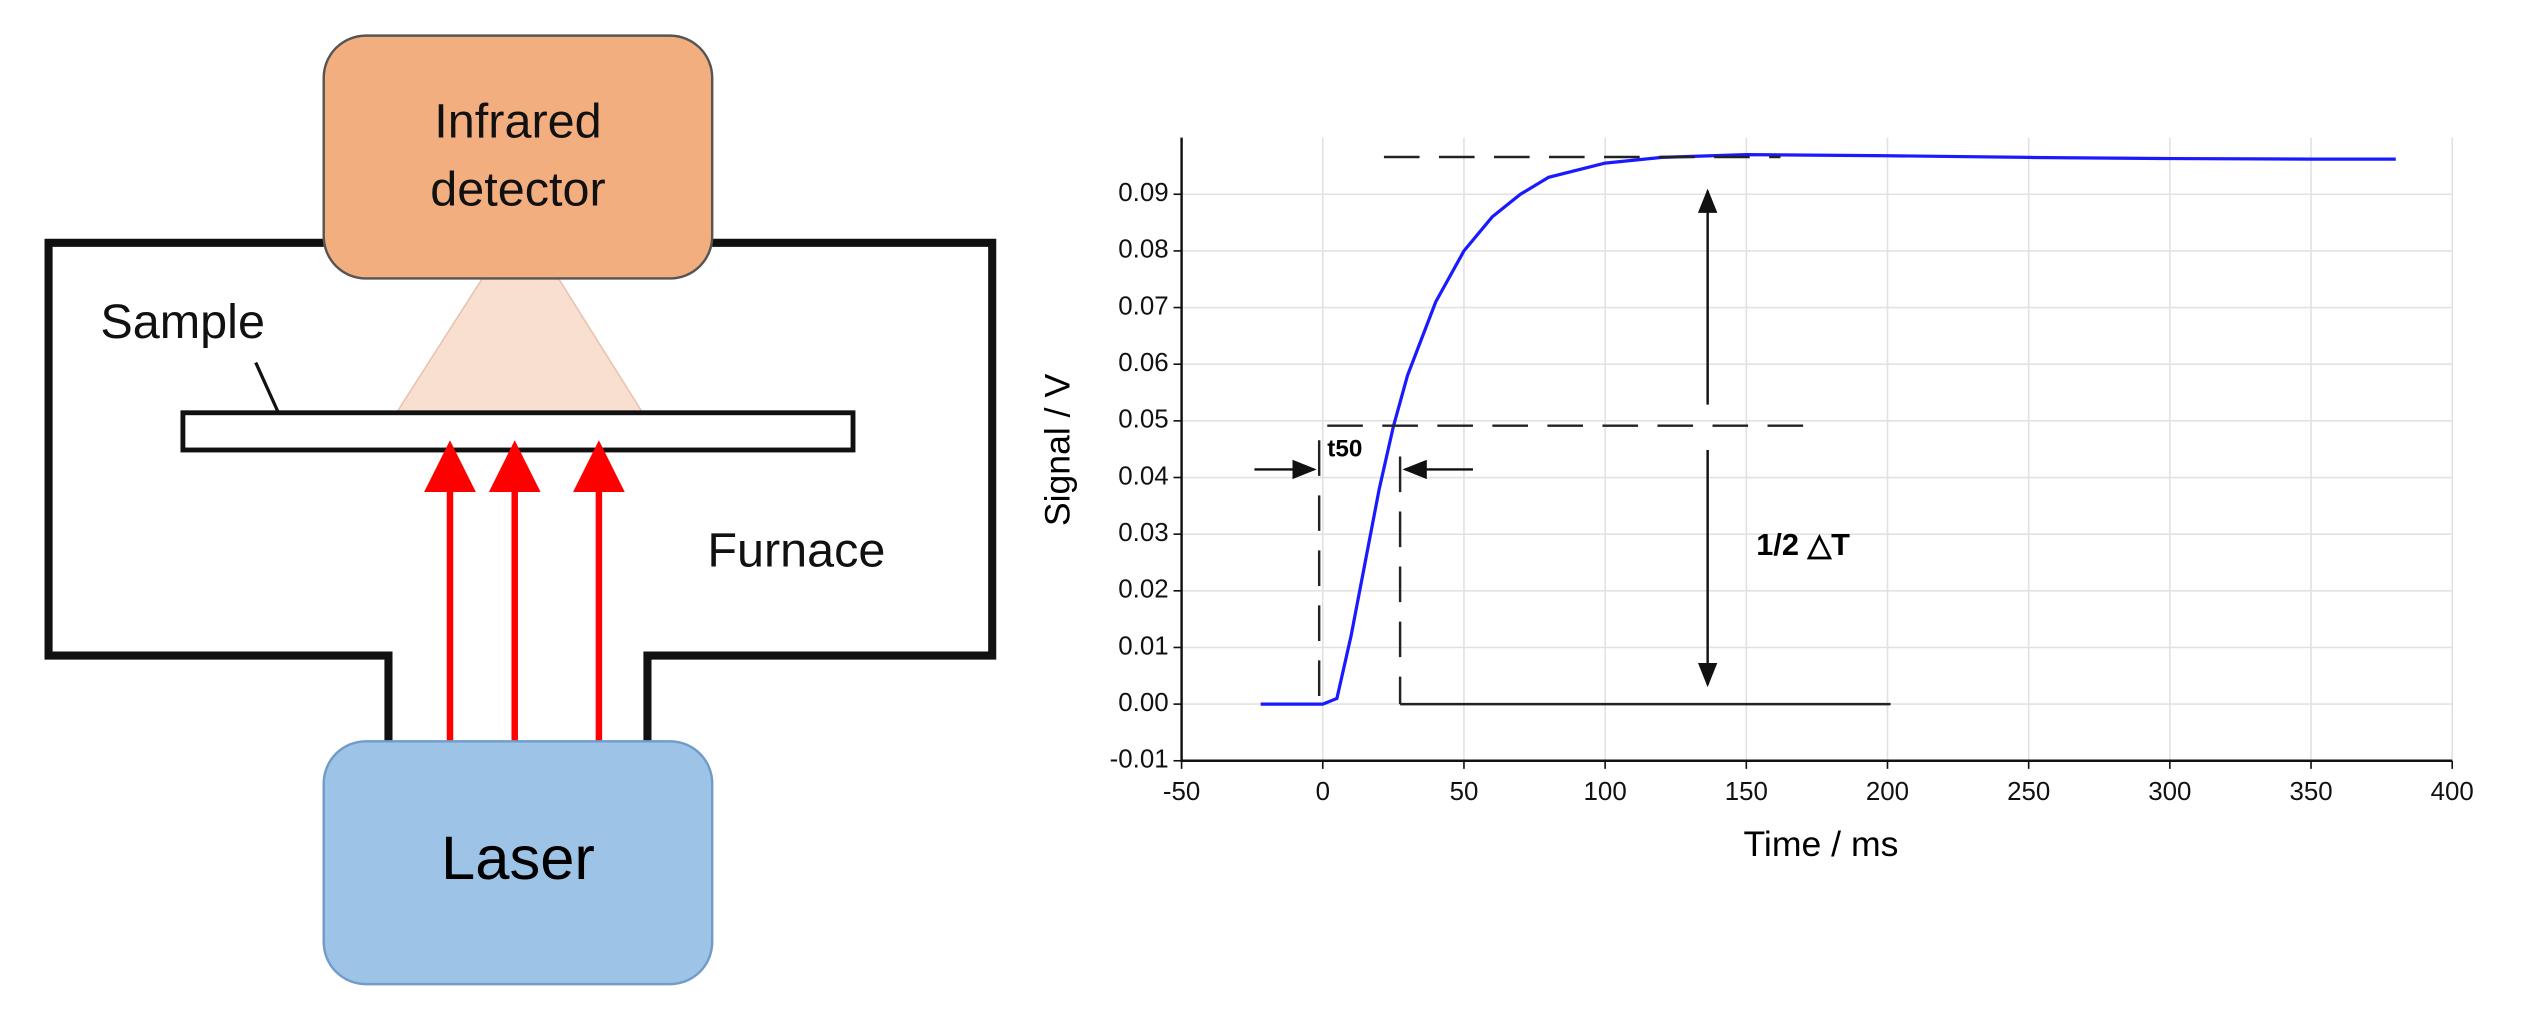 The height and width of the screenshot is (1023, 2538). What do you see at coordinates (1143, 306) in the screenshot?
I see `y-tick-label: 0.07` at bounding box center [1143, 306].